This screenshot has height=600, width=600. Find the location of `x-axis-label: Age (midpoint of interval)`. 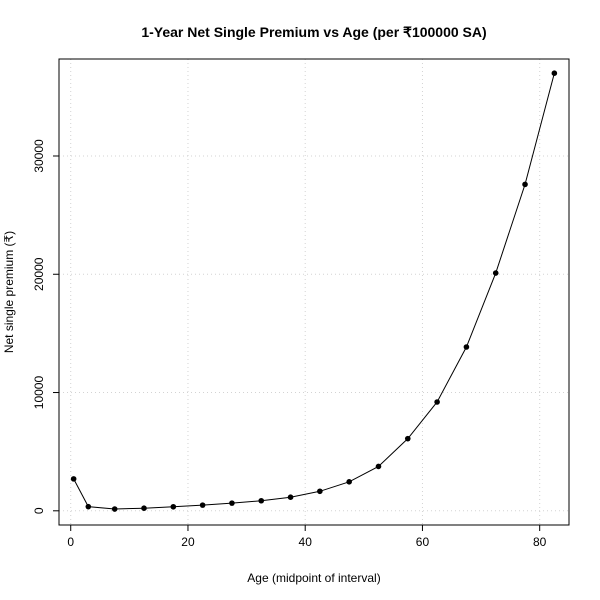

x-axis-label: Age (midpoint of interval) is located at coordinates (313, 578).